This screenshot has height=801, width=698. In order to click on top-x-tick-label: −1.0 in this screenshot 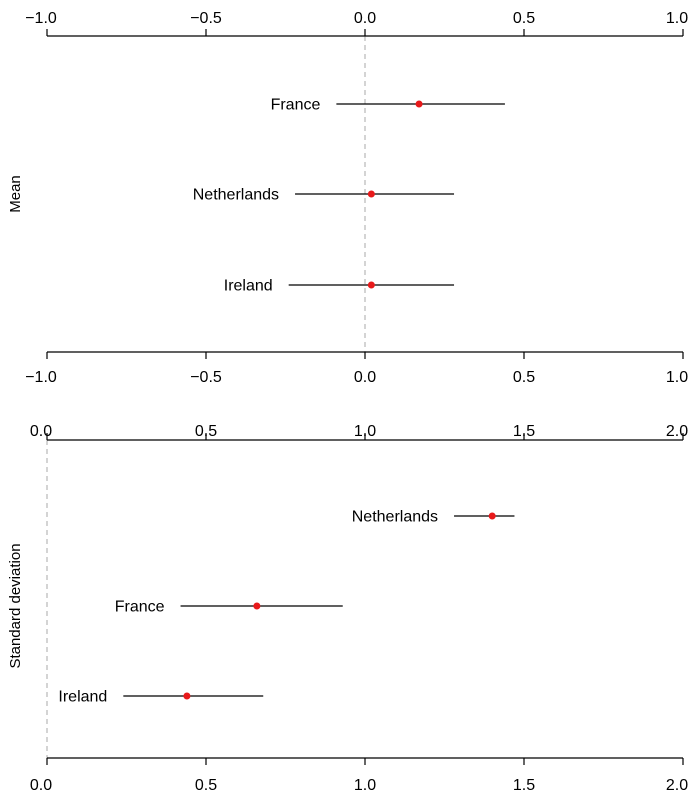, I will do `click(41, 18)`.